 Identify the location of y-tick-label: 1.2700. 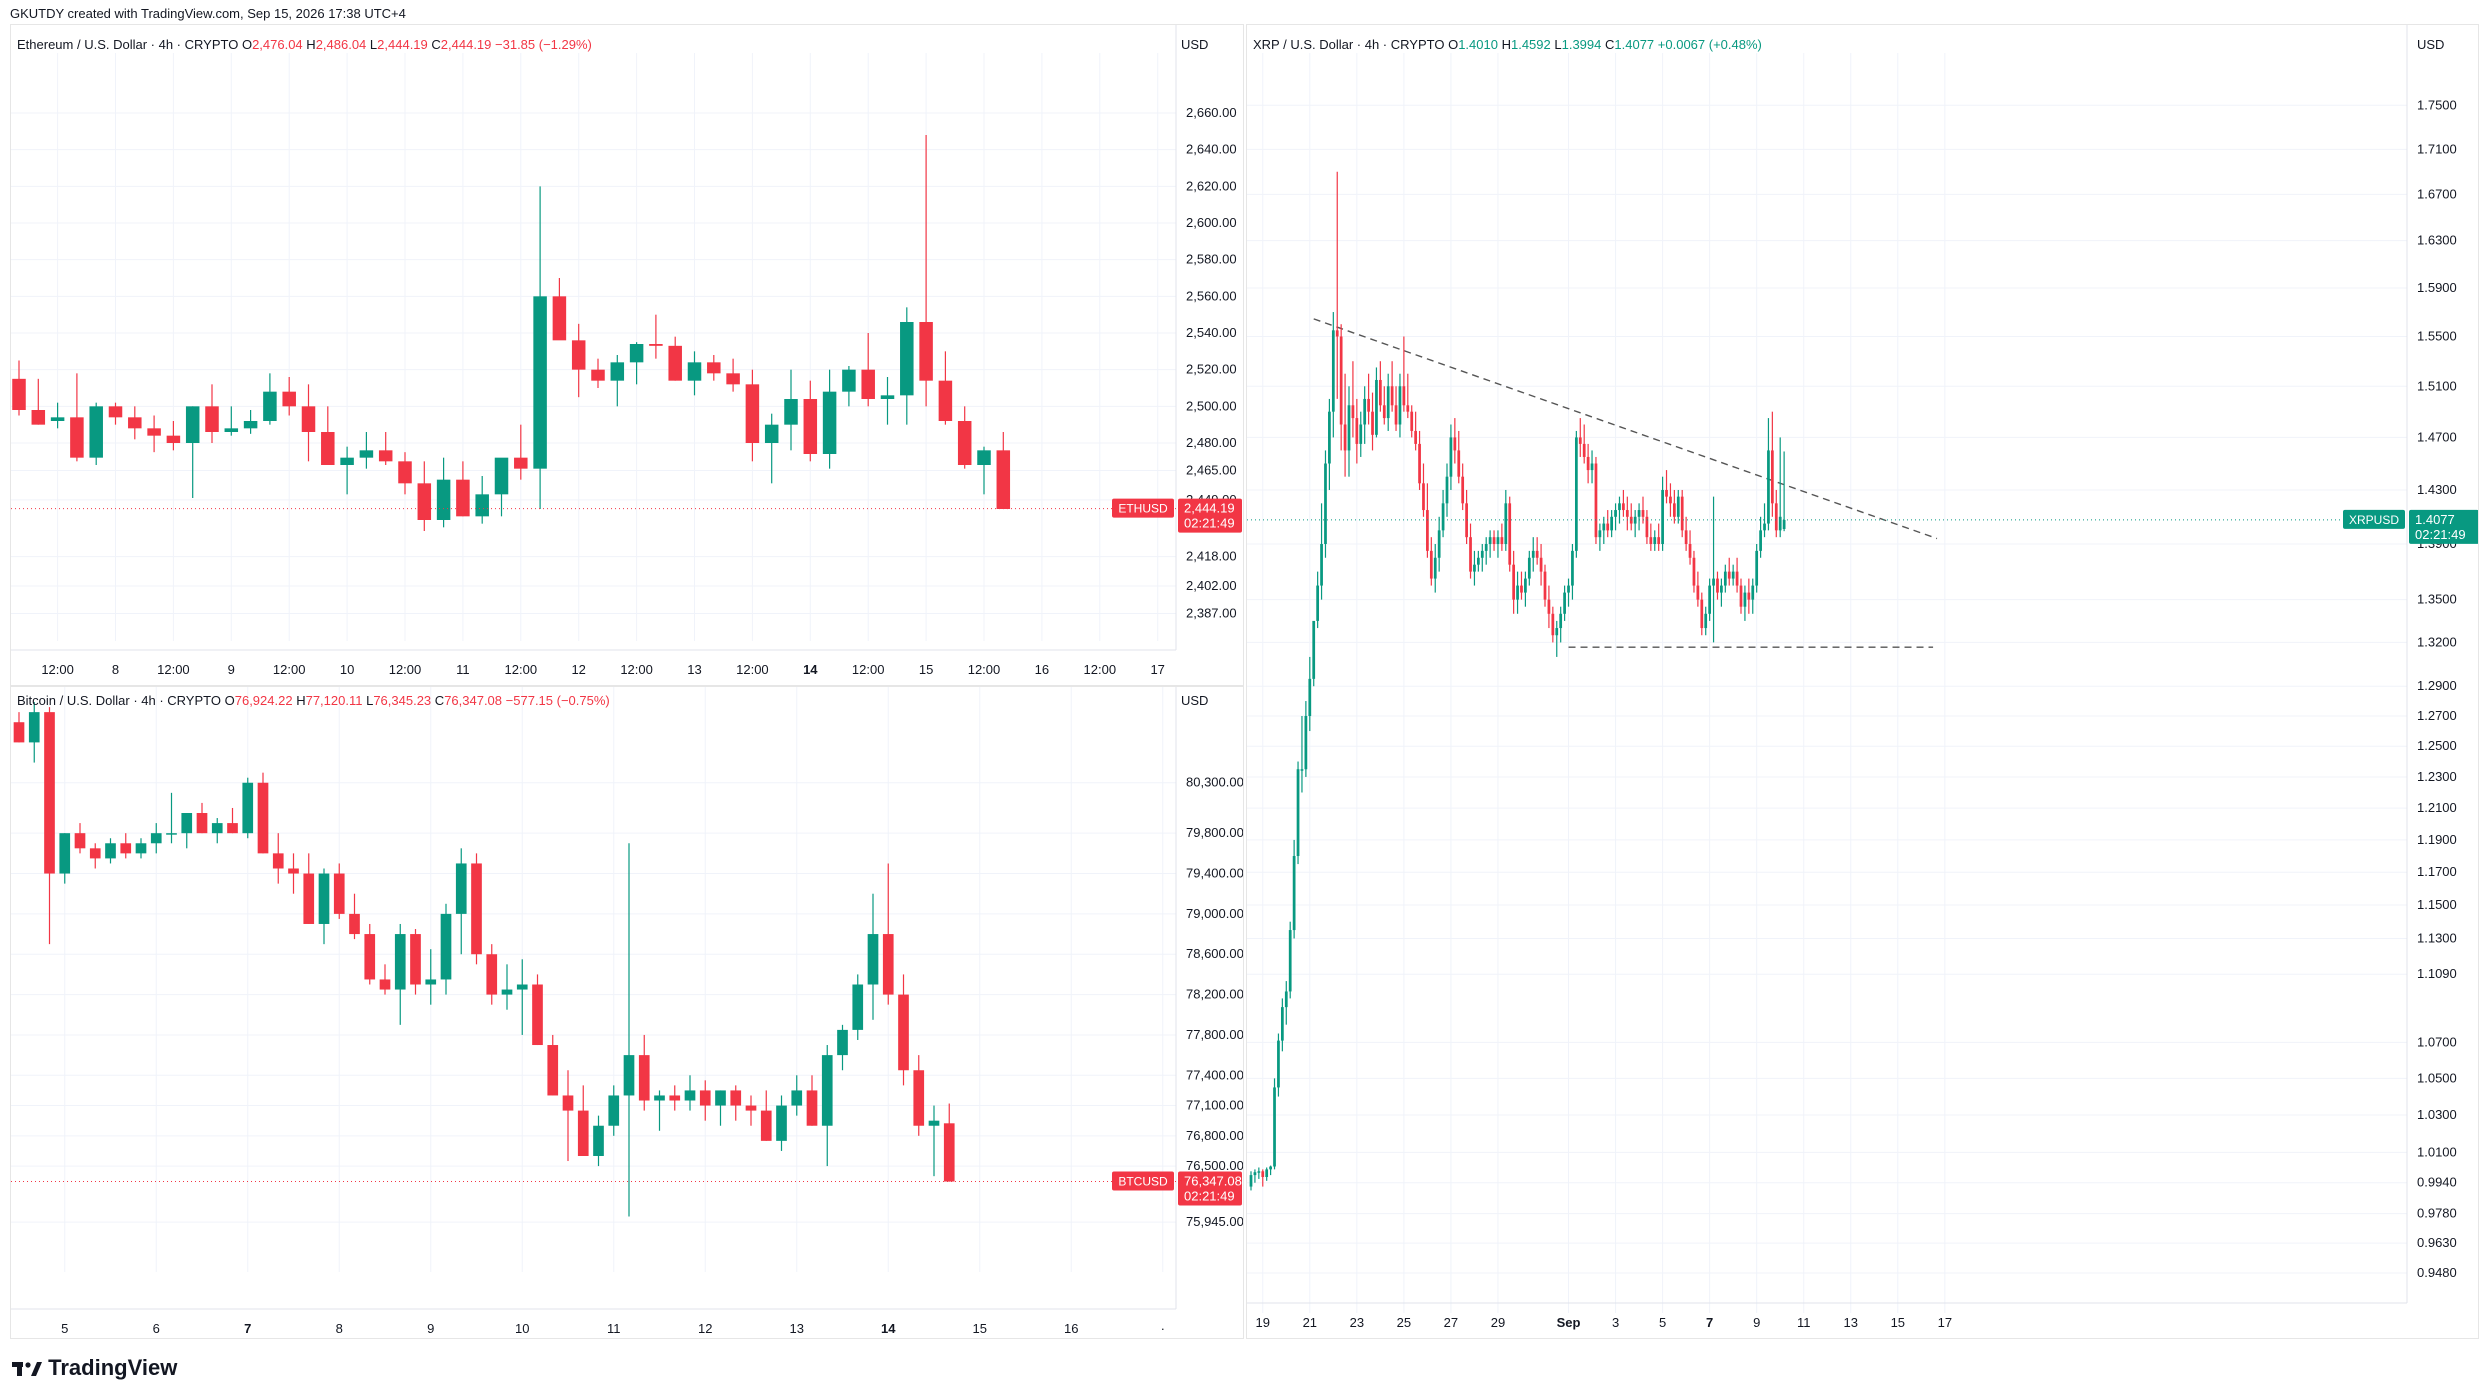
(2437, 715).